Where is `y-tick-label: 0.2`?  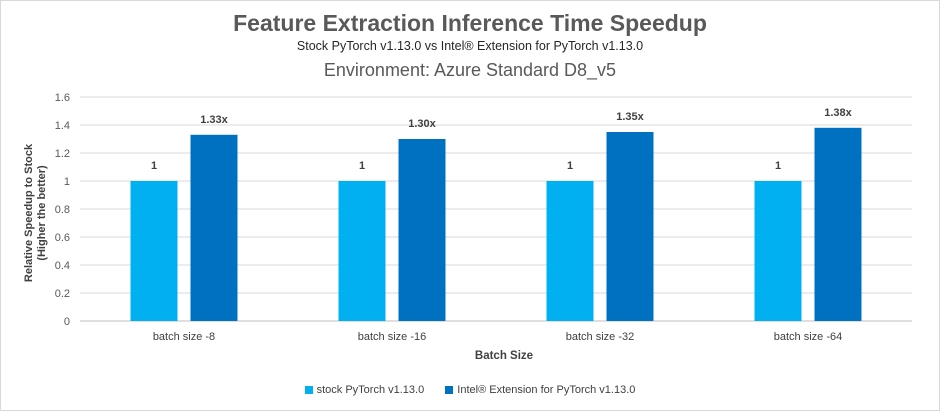 y-tick-label: 0.2 is located at coordinates (62, 294).